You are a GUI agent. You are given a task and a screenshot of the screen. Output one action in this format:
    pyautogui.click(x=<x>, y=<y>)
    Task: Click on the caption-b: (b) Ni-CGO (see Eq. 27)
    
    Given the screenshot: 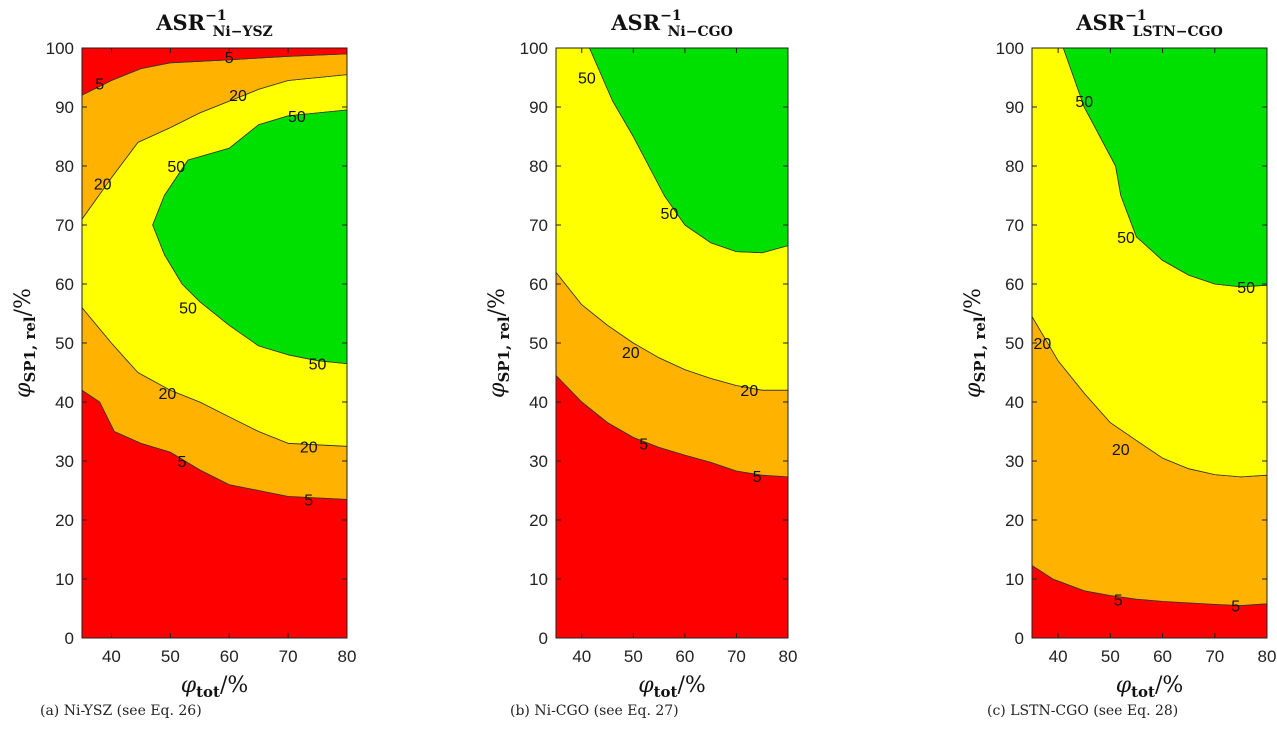 What is the action you would take?
    pyautogui.click(x=594, y=711)
    